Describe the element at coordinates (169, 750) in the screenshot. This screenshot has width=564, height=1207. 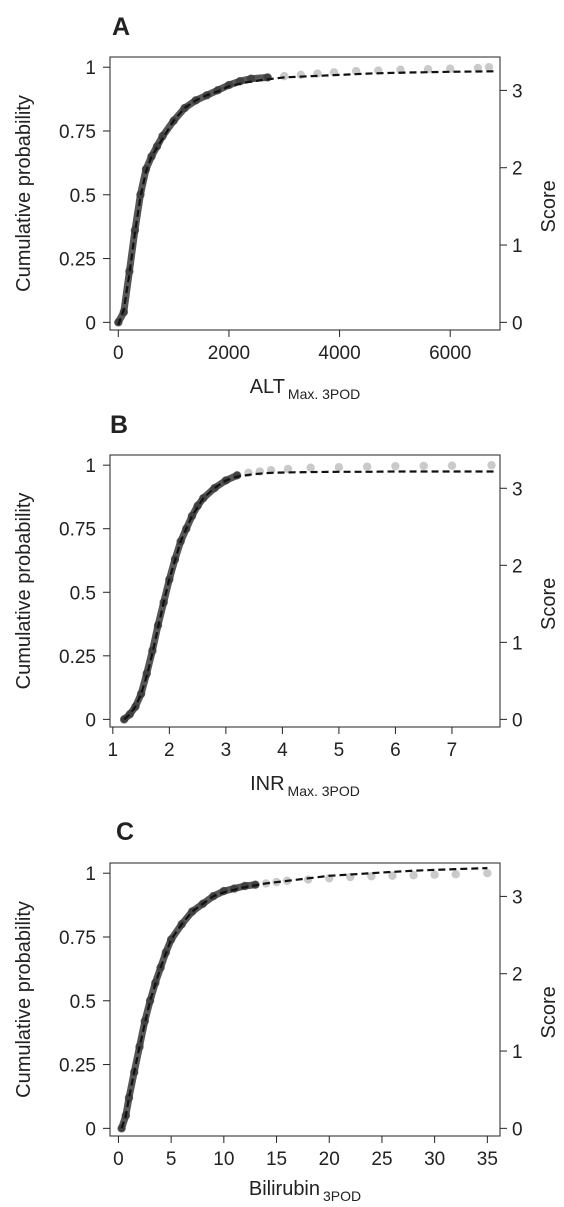
I see `x-tick-label: 2` at that location.